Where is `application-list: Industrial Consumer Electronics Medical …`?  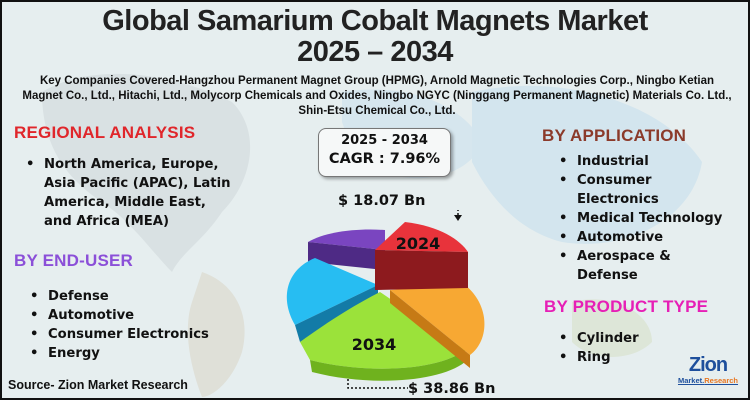 application-list: Industrial Consumer Electronics Medical … is located at coordinates (652, 218).